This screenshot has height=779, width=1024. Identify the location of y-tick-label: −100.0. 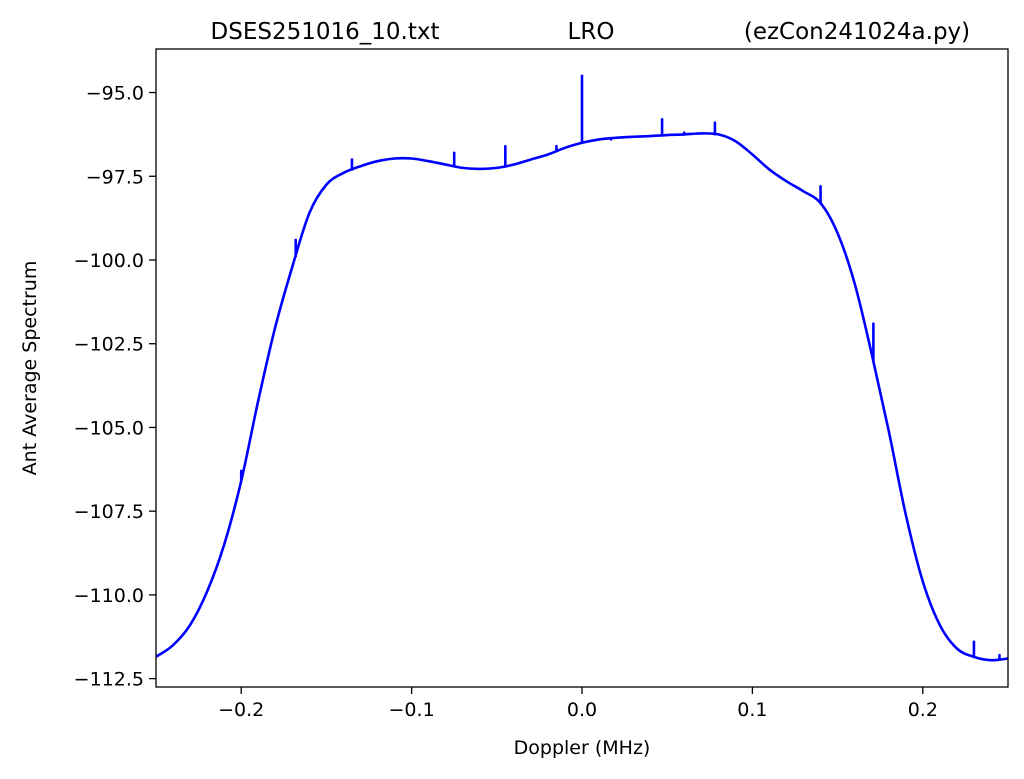
(109, 261).